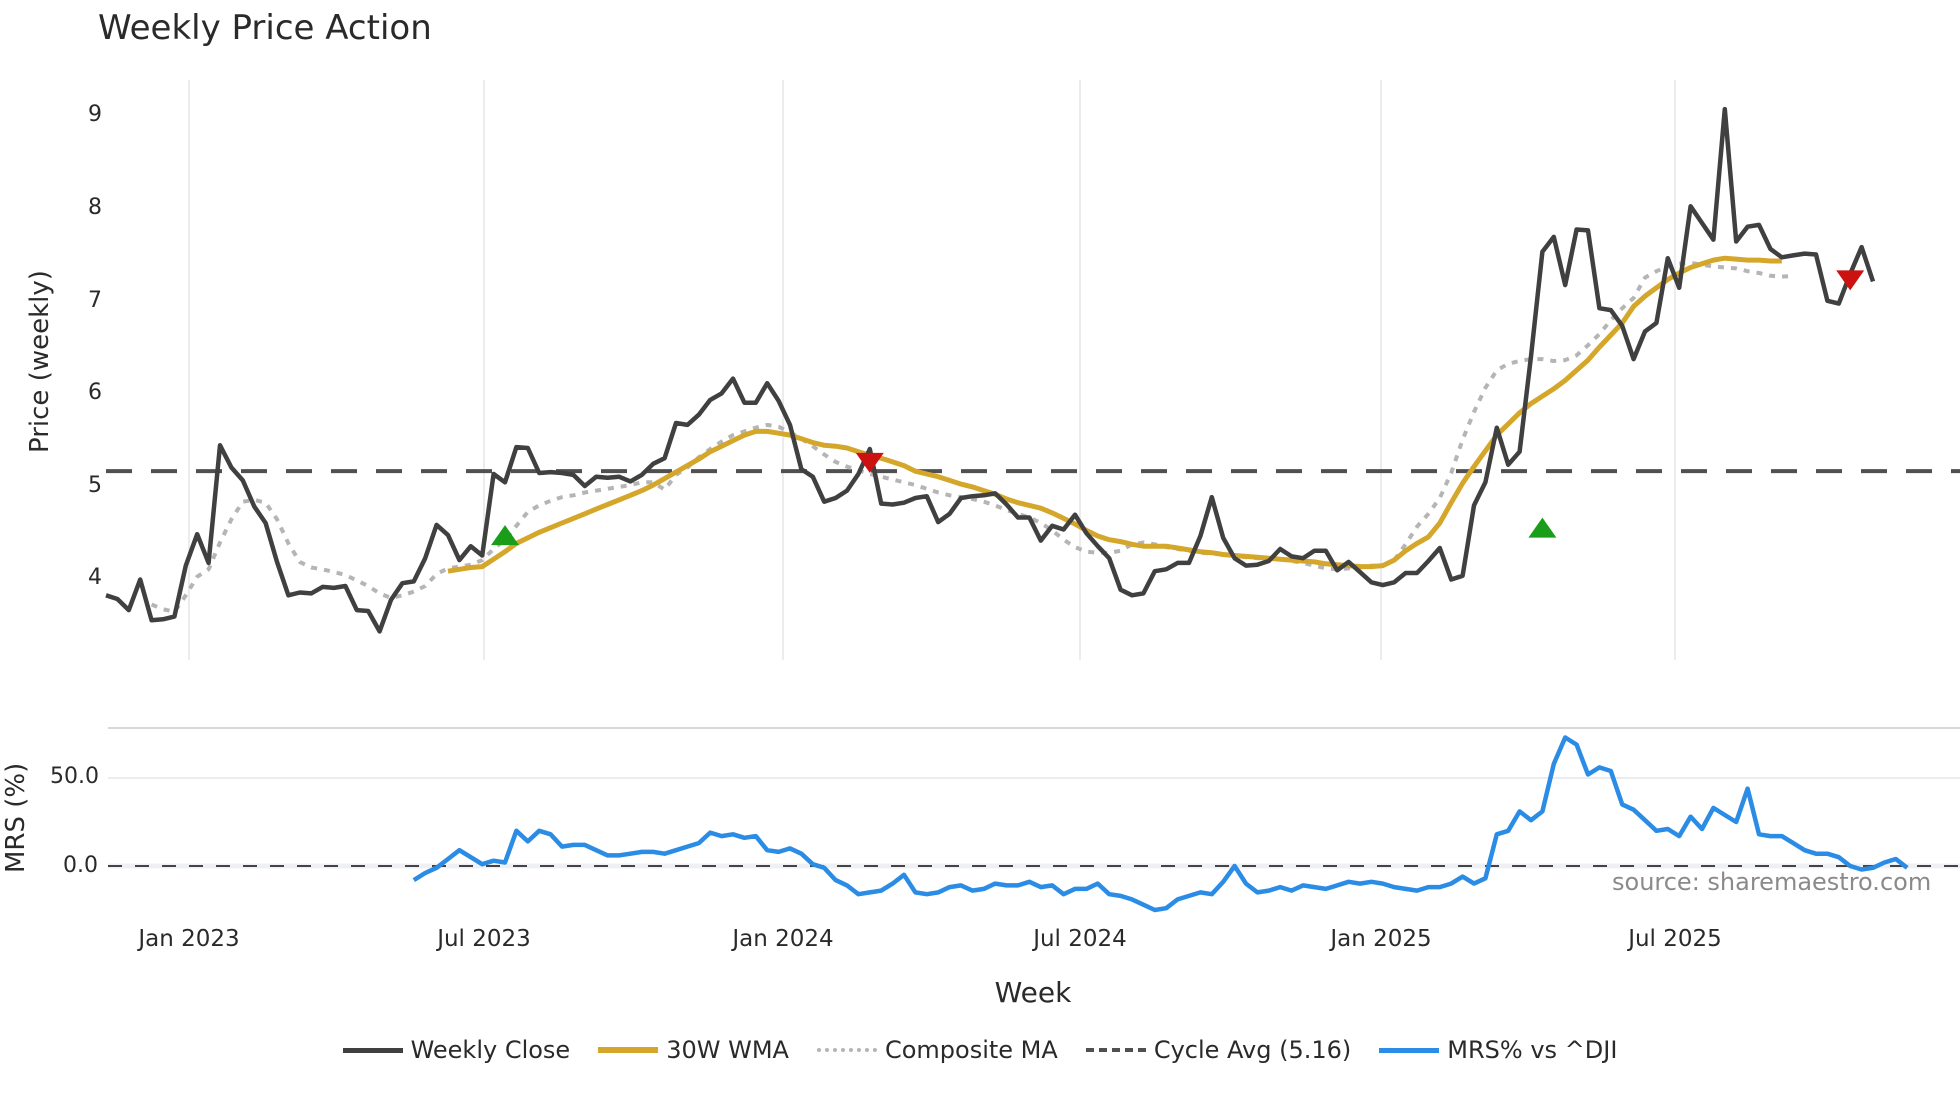 The height and width of the screenshot is (1102, 1960). I want to click on price-tick-9: 9, so click(95, 114).